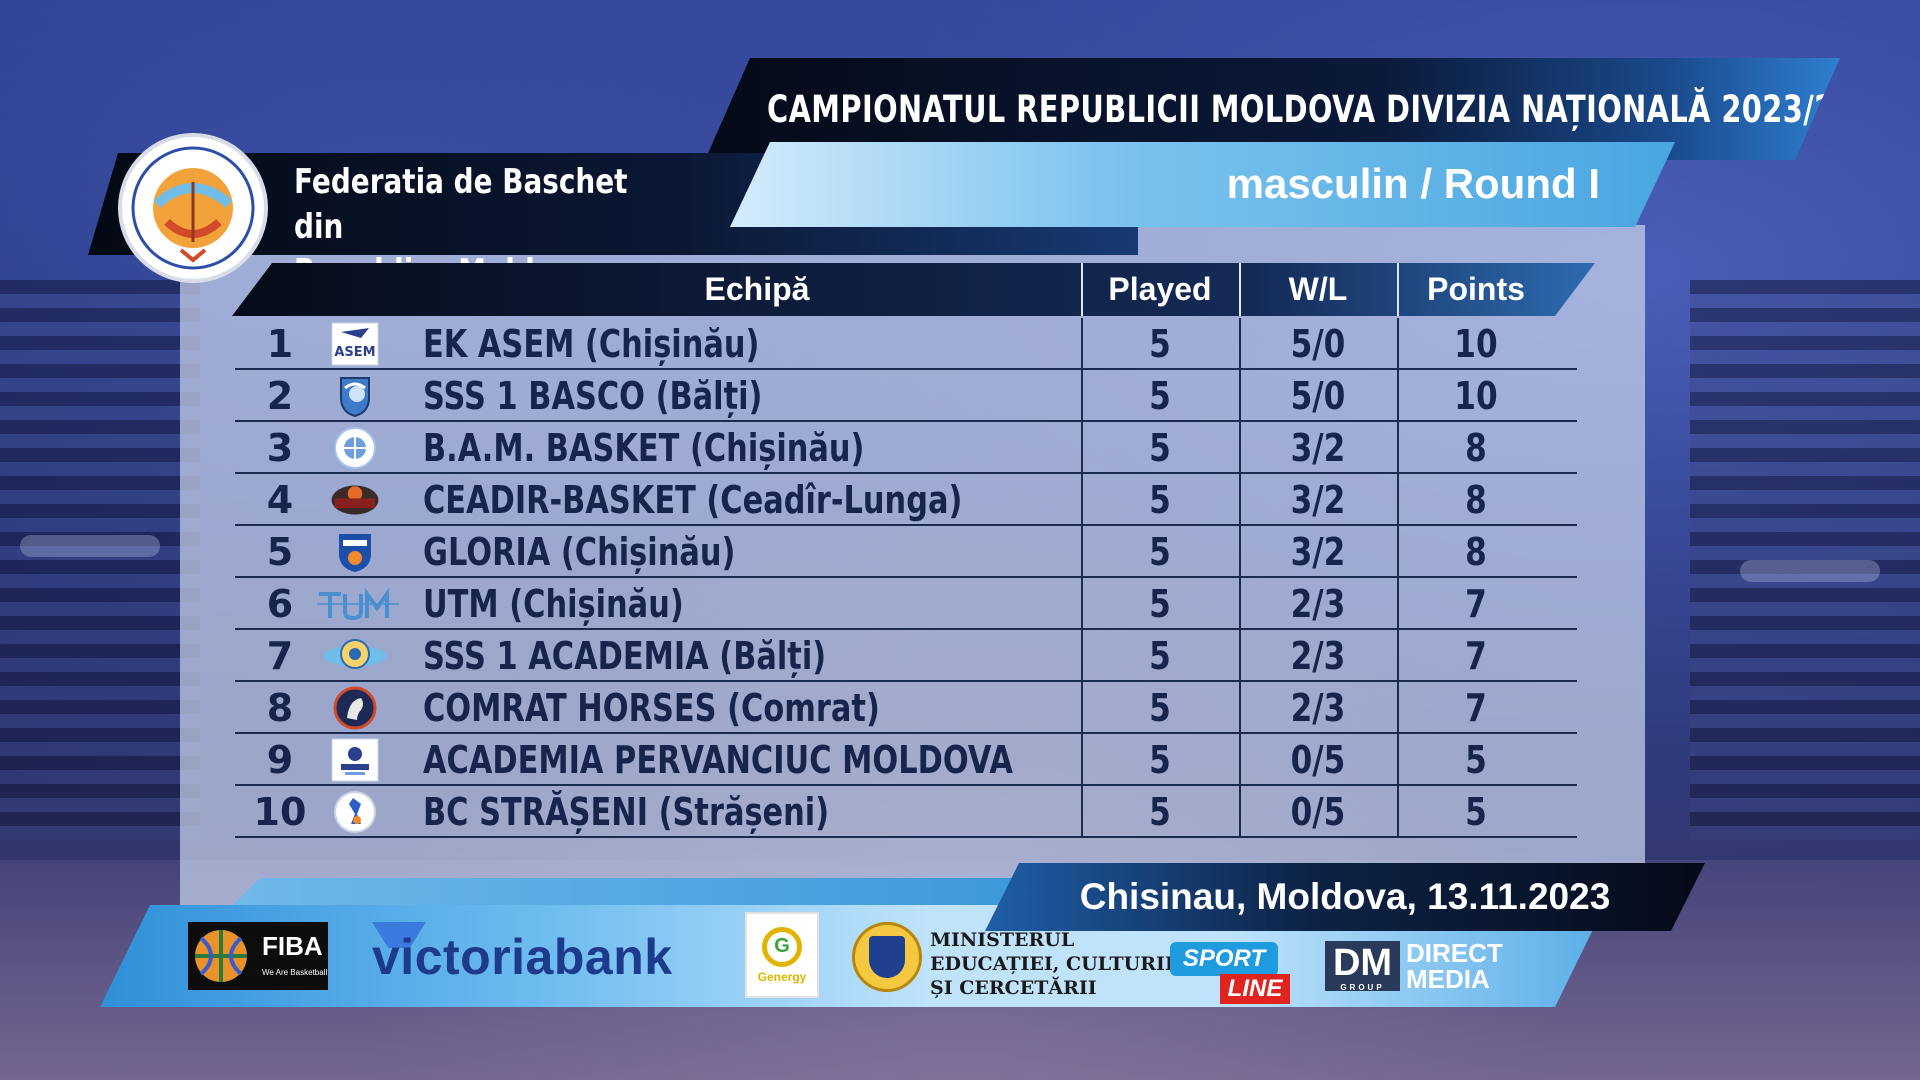  I want to click on direct-media-logo: DM GROUP DIRECT MEDIA, so click(1414, 966).